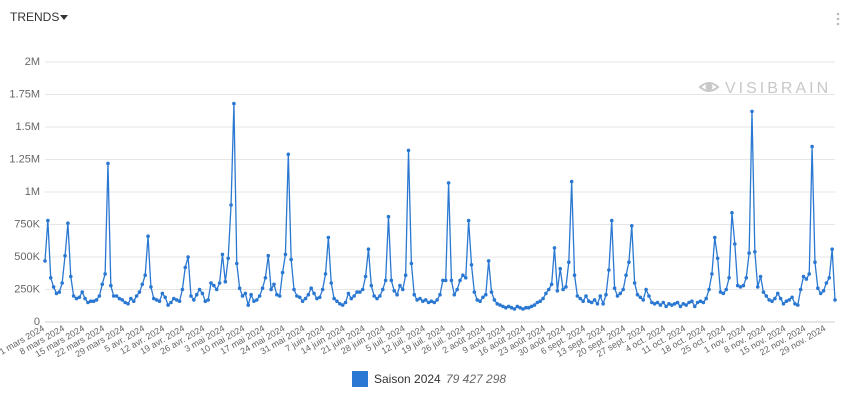 The width and height of the screenshot is (850, 415). Describe the element at coordinates (64, 17) in the screenshot. I see `dropdown-arrow` at that location.